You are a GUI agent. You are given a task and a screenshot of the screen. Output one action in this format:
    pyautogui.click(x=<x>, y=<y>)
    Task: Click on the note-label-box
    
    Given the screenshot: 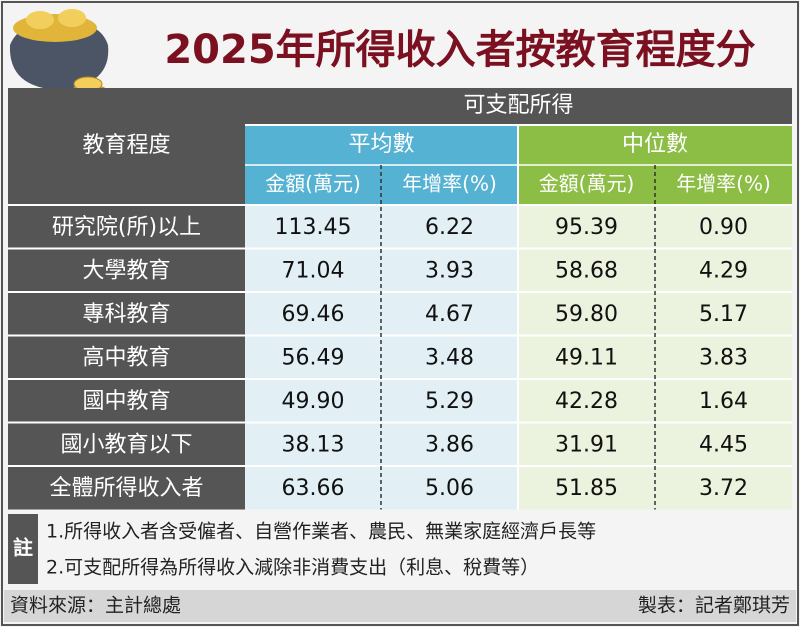 What is the action you would take?
    pyautogui.click(x=23, y=549)
    